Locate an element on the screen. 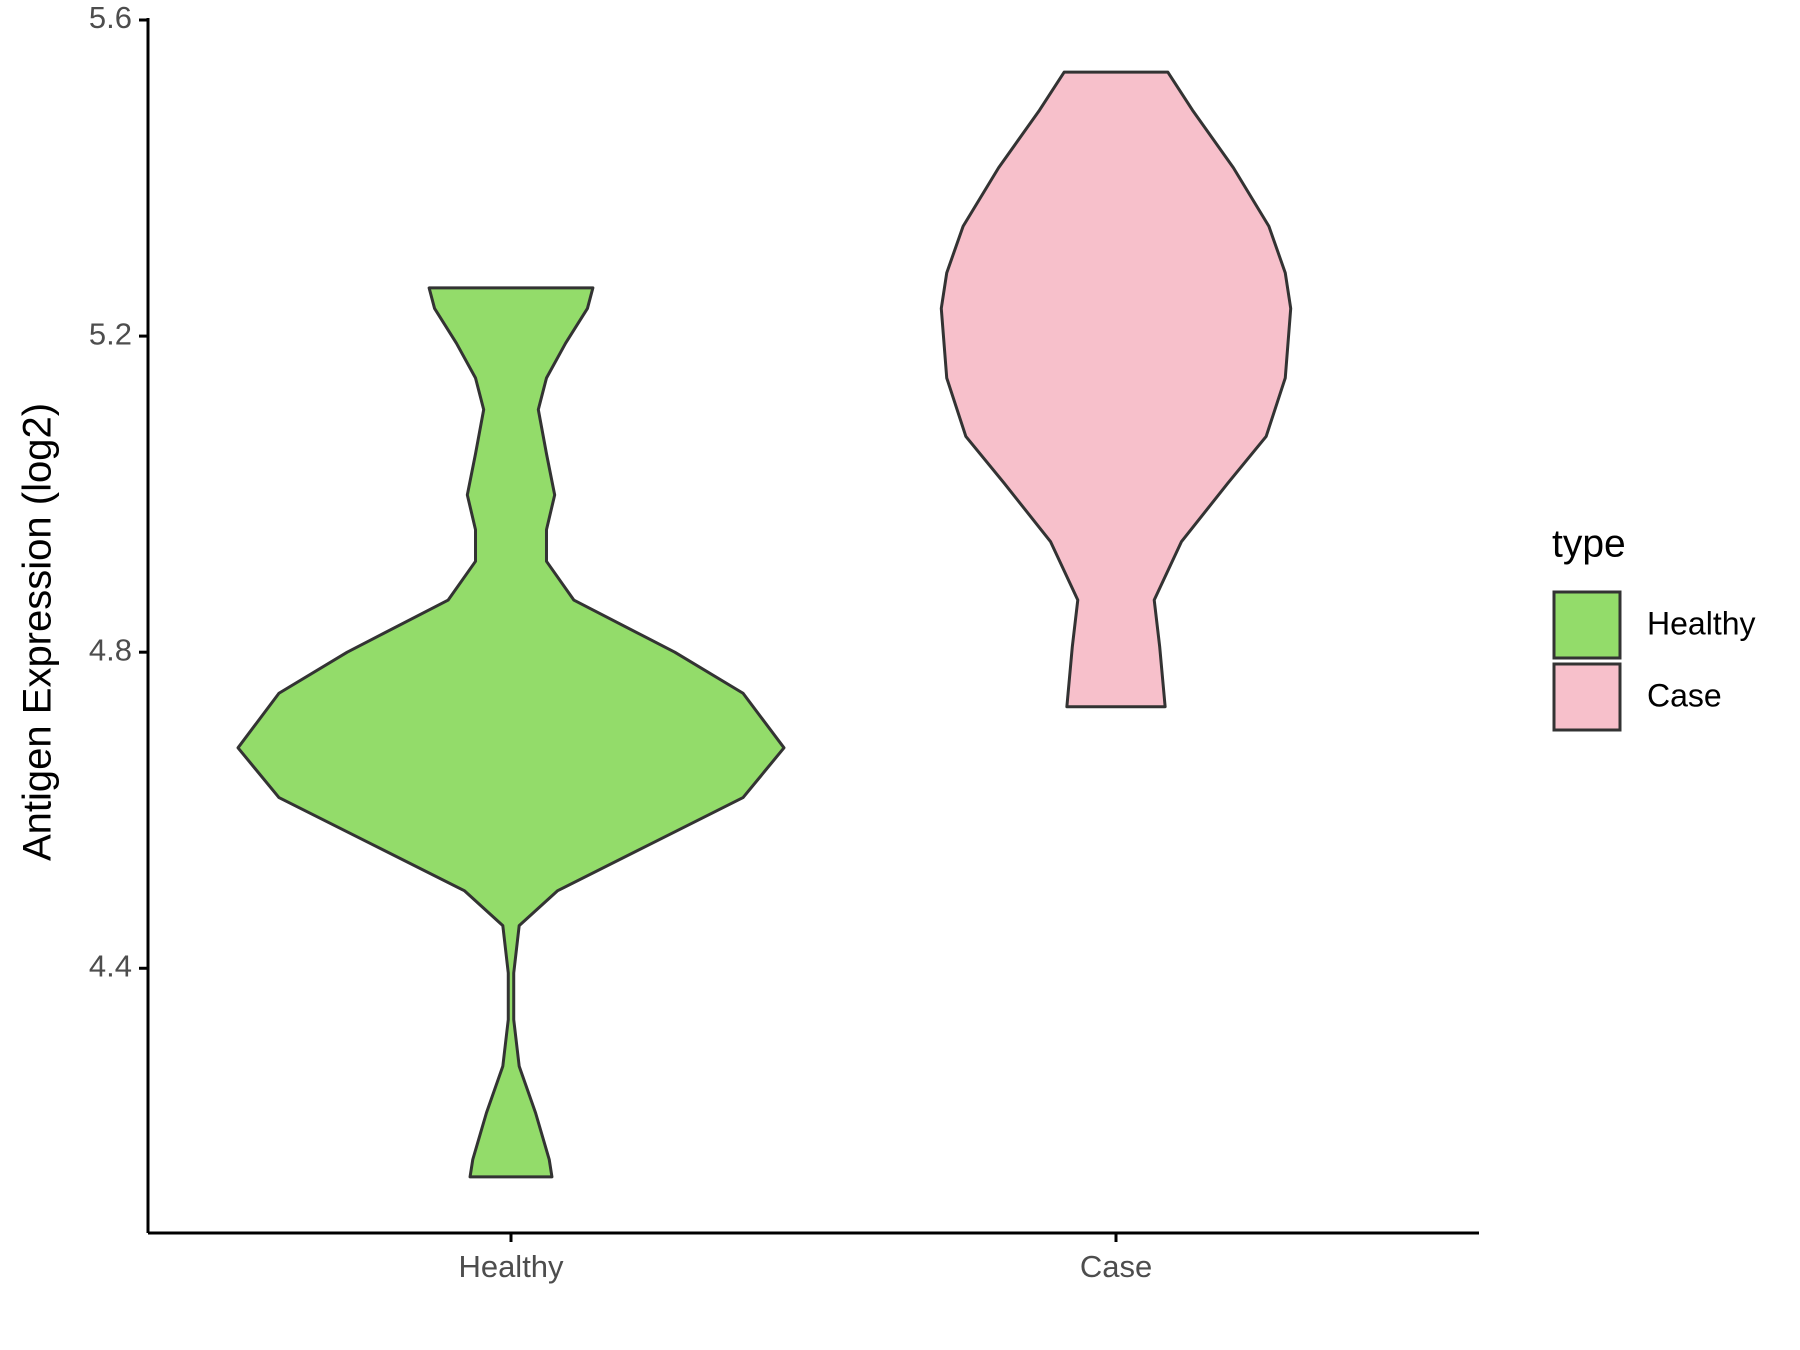 The image size is (1800, 1350). y-tick-label: 4.4 is located at coordinates (110, 965).